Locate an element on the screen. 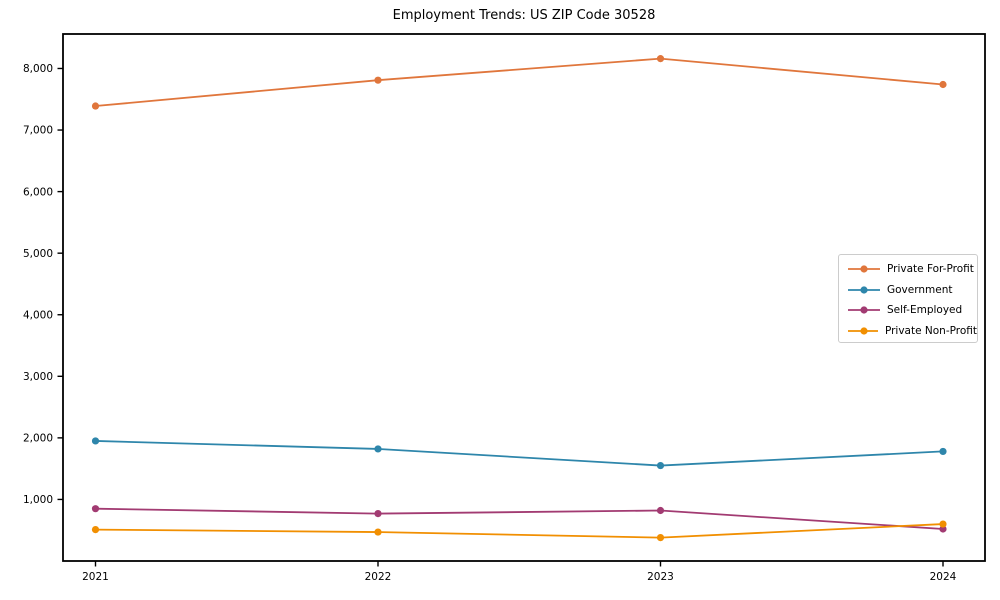 The height and width of the screenshot is (600, 1000). x-tick-label: 2022 is located at coordinates (378, 577).